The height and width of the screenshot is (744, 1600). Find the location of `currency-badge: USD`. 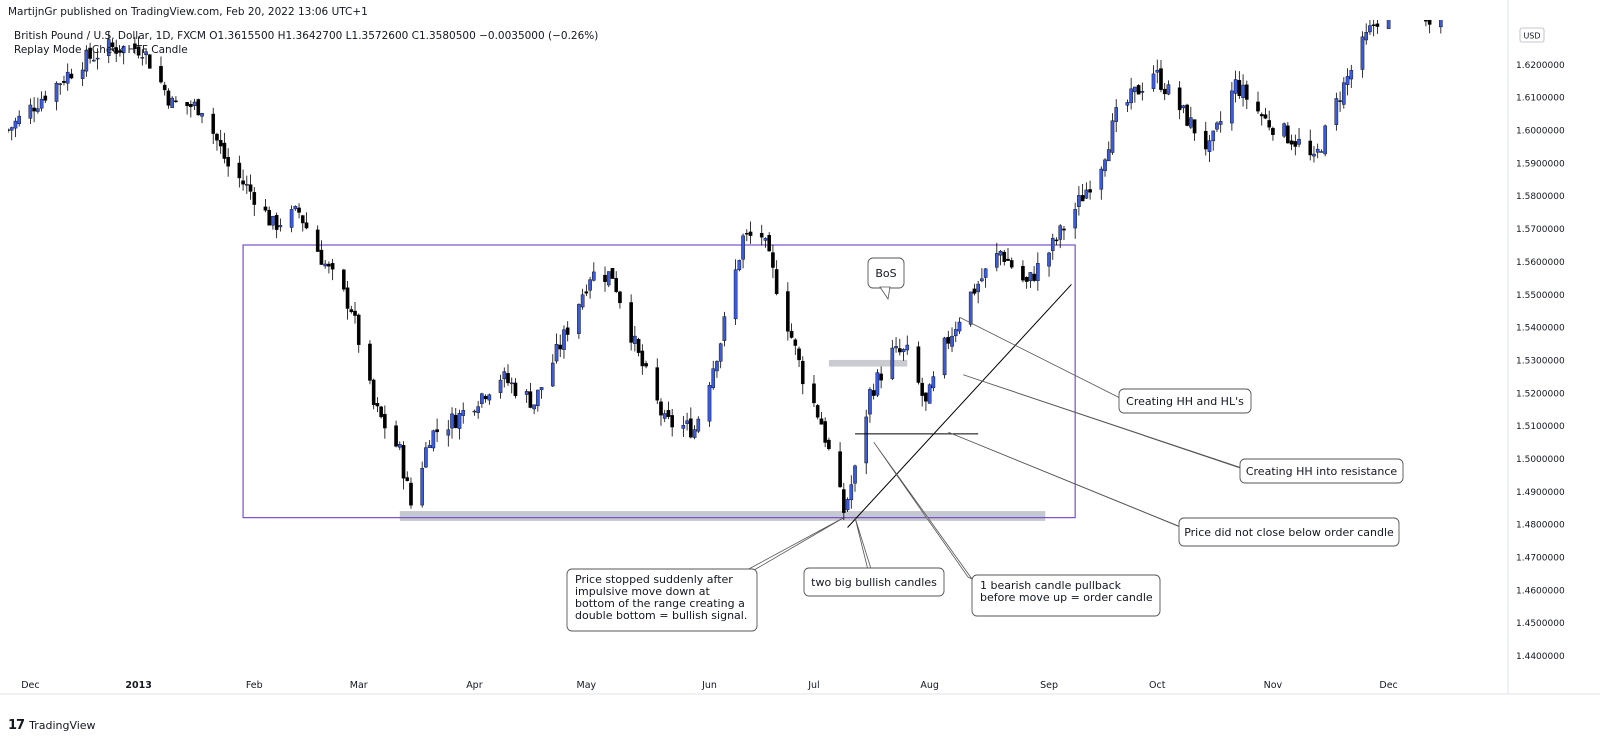

currency-badge: USD is located at coordinates (1532, 35).